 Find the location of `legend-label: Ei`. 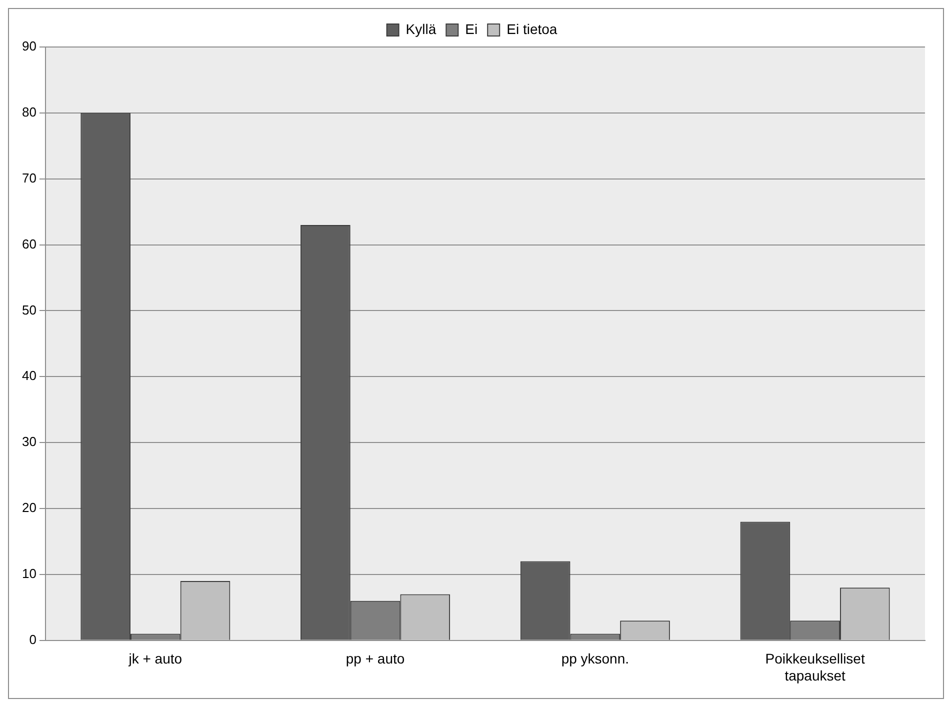

legend-label: Ei is located at coordinates (471, 28).